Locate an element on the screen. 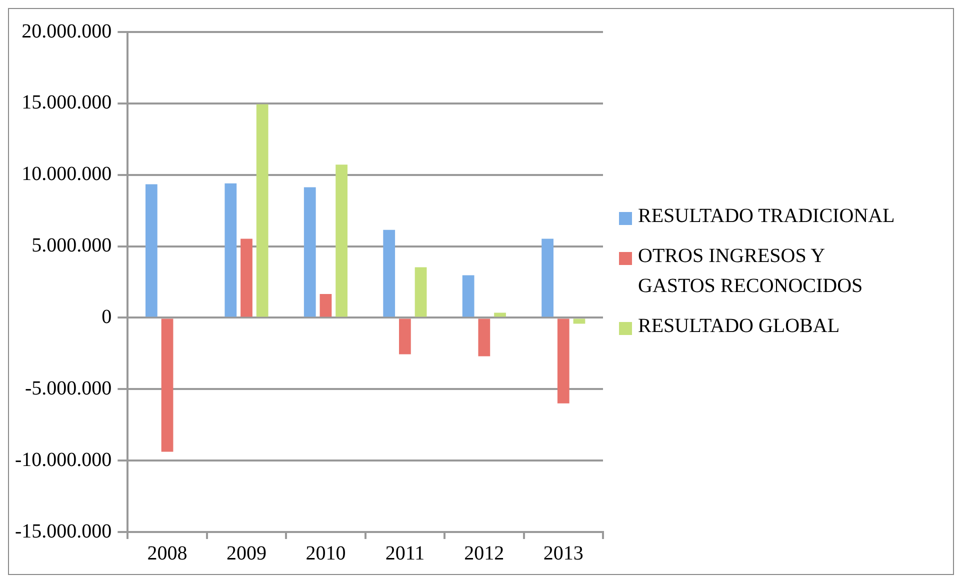 The width and height of the screenshot is (962, 583). x-tick-label: 2011 is located at coordinates (405, 553).